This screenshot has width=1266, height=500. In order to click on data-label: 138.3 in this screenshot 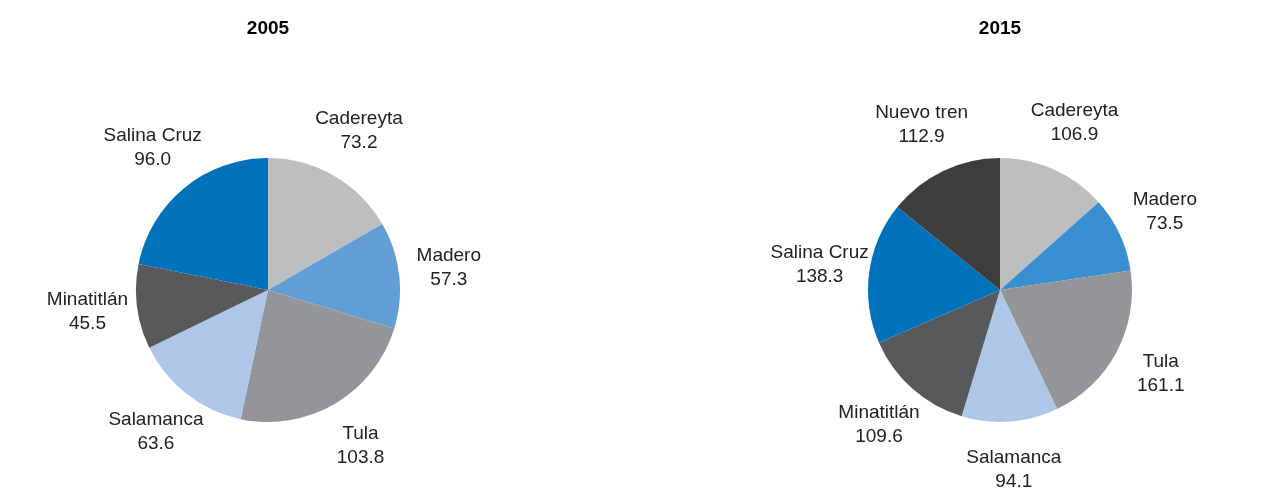, I will do `click(819, 275)`.